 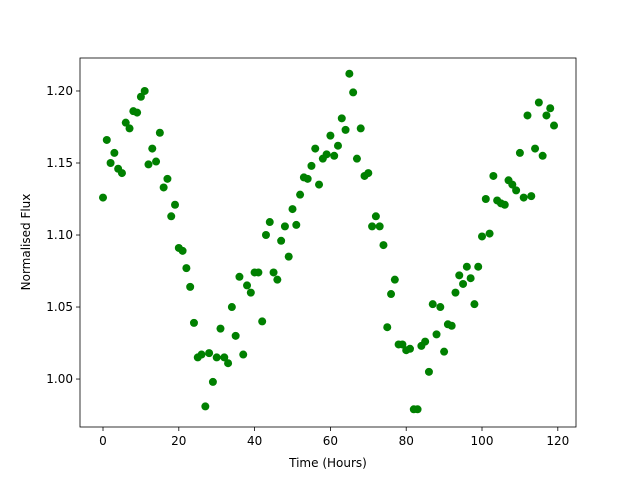 I want to click on x-tick-label: 40, so click(x=254, y=441).